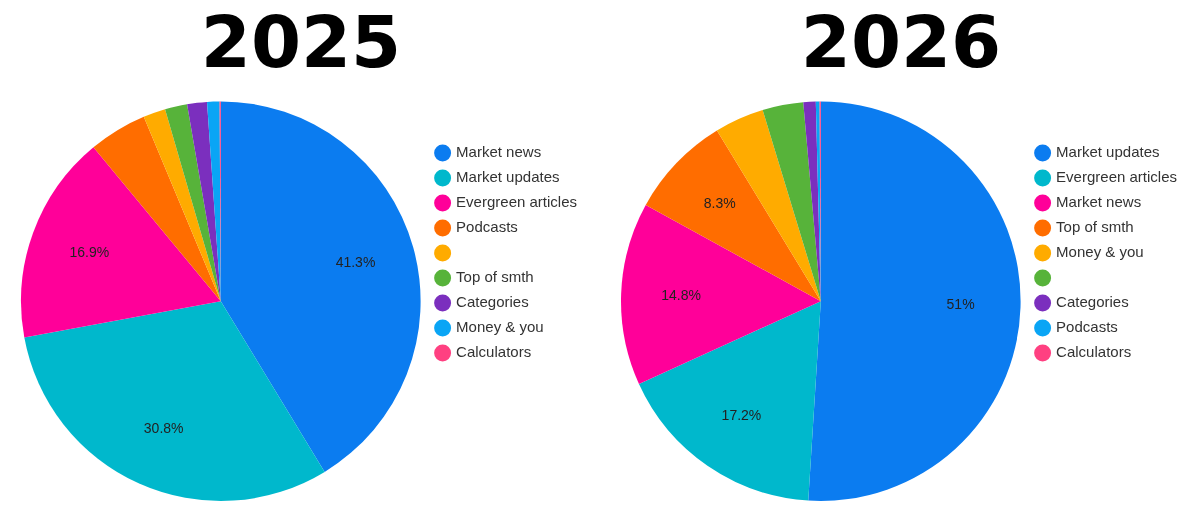 Image resolution: width=1200 pixels, height=516 pixels. I want to click on data-label: 17.2%, so click(741, 415).